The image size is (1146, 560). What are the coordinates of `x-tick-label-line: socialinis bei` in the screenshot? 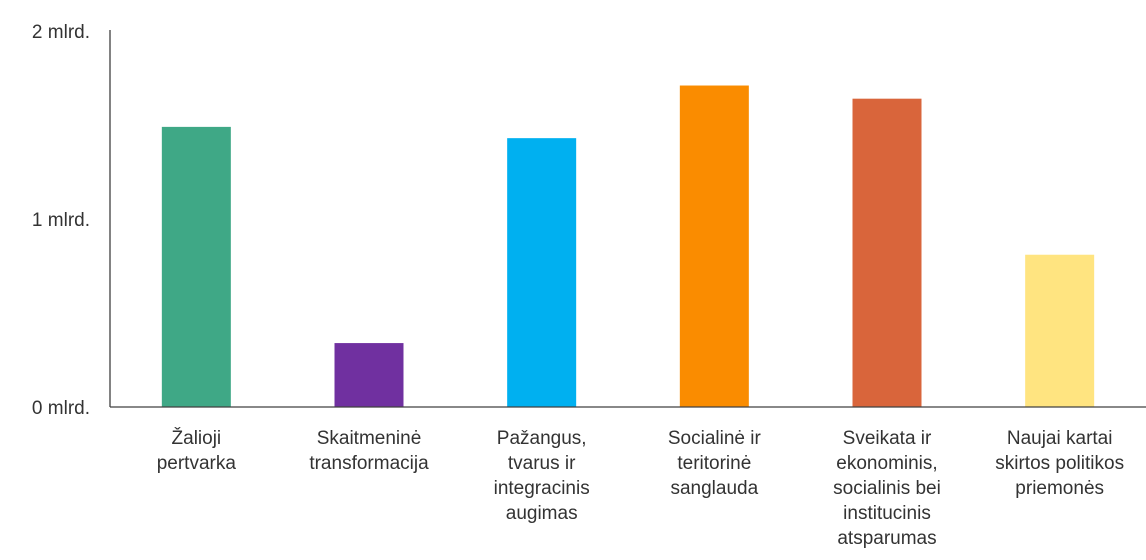 It's located at (887, 488).